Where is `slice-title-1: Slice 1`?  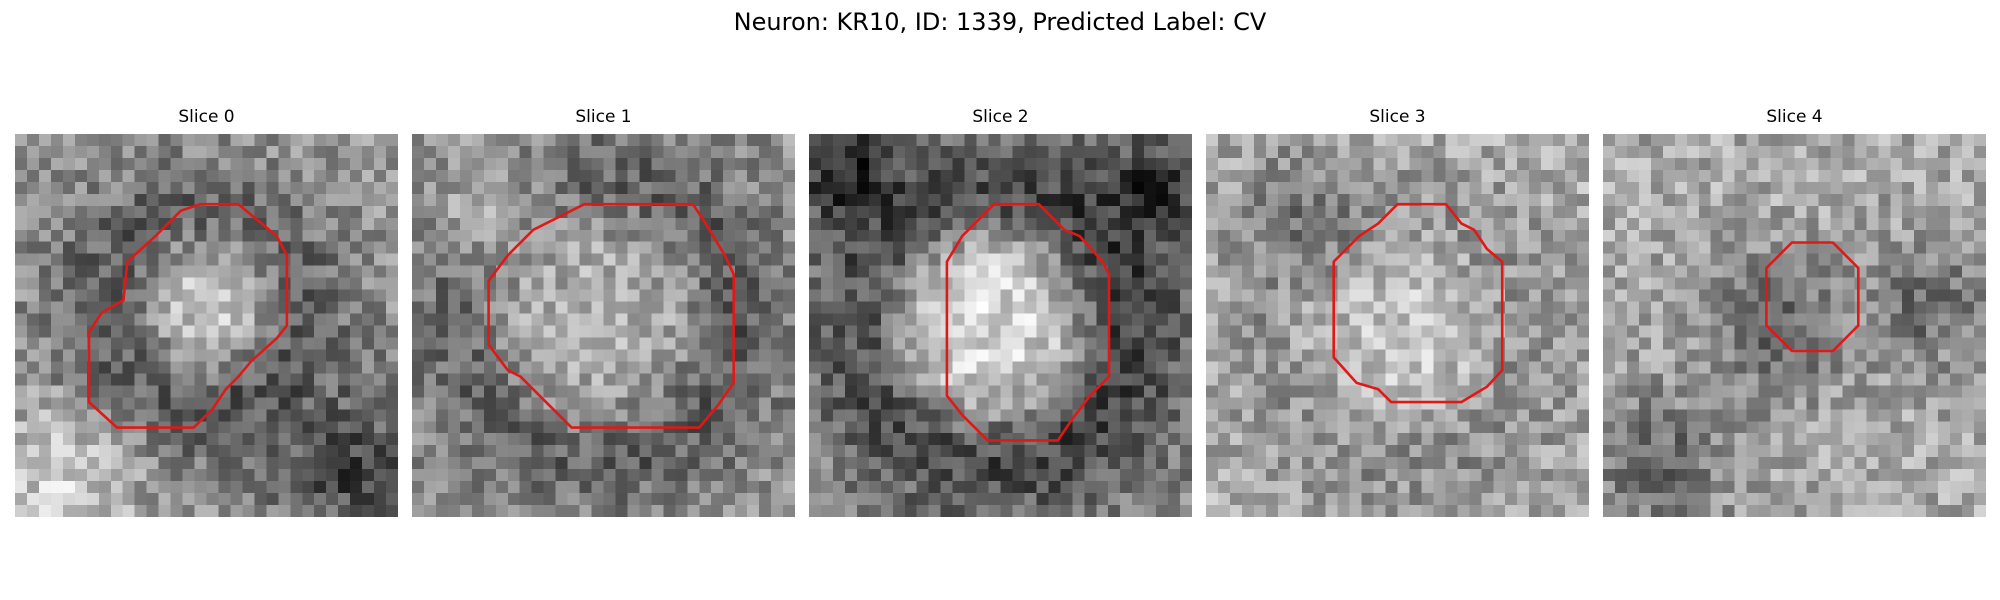
slice-title-1: Slice 1 is located at coordinates (603, 117).